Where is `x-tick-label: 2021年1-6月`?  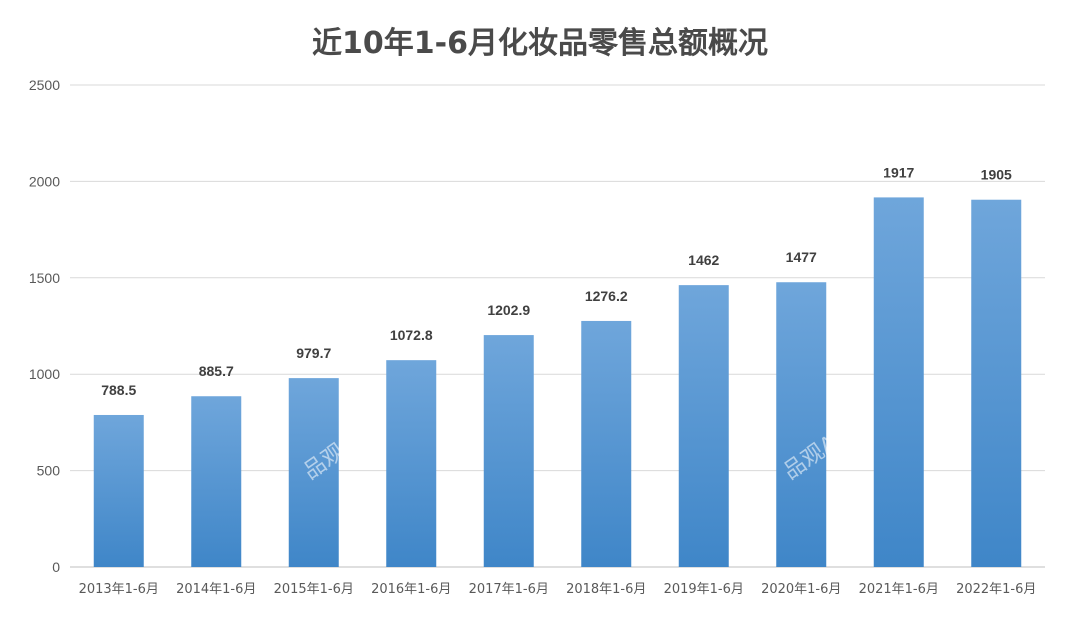 x-tick-label: 2021年1-6月 is located at coordinates (899, 589).